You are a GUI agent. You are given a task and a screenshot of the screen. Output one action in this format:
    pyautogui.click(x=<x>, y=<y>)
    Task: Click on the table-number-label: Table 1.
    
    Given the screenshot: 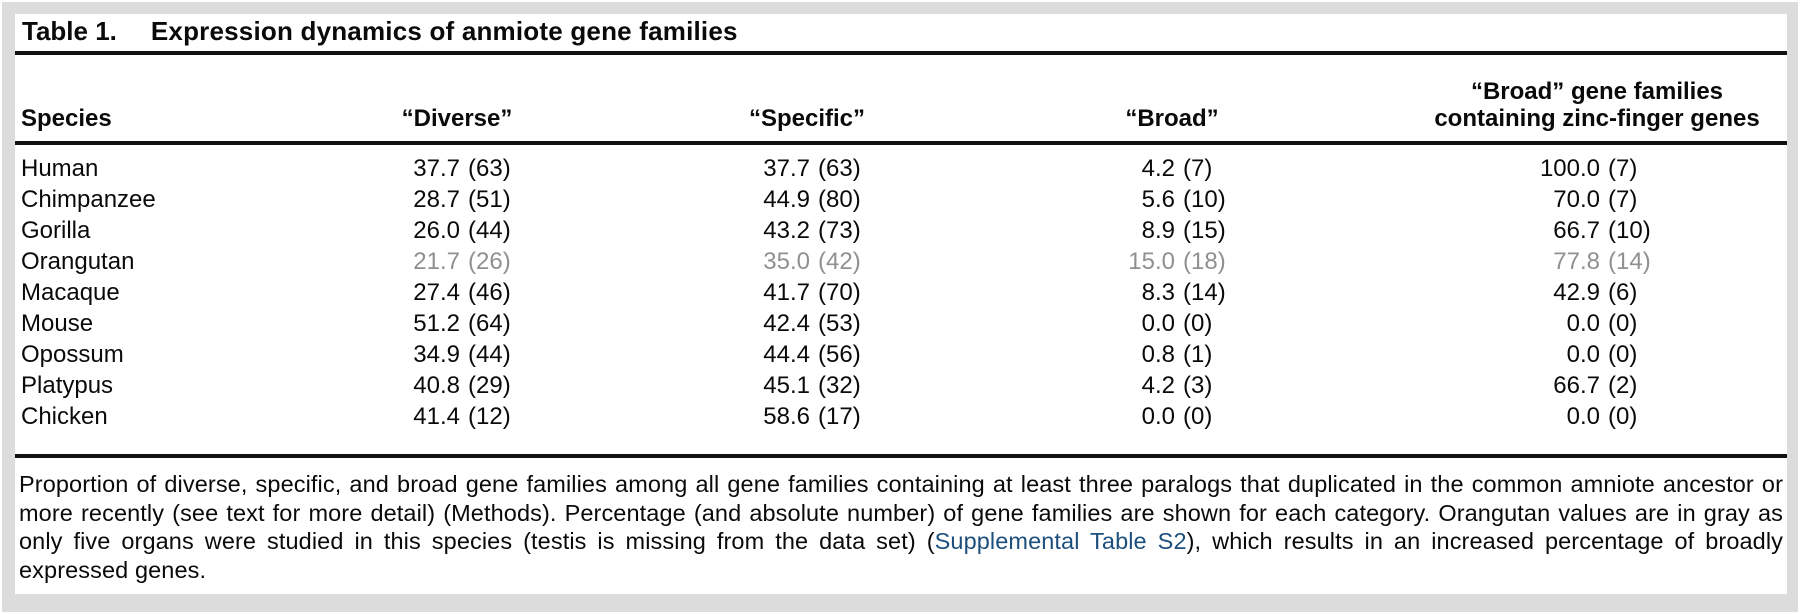 What is the action you would take?
    pyautogui.click(x=69, y=31)
    